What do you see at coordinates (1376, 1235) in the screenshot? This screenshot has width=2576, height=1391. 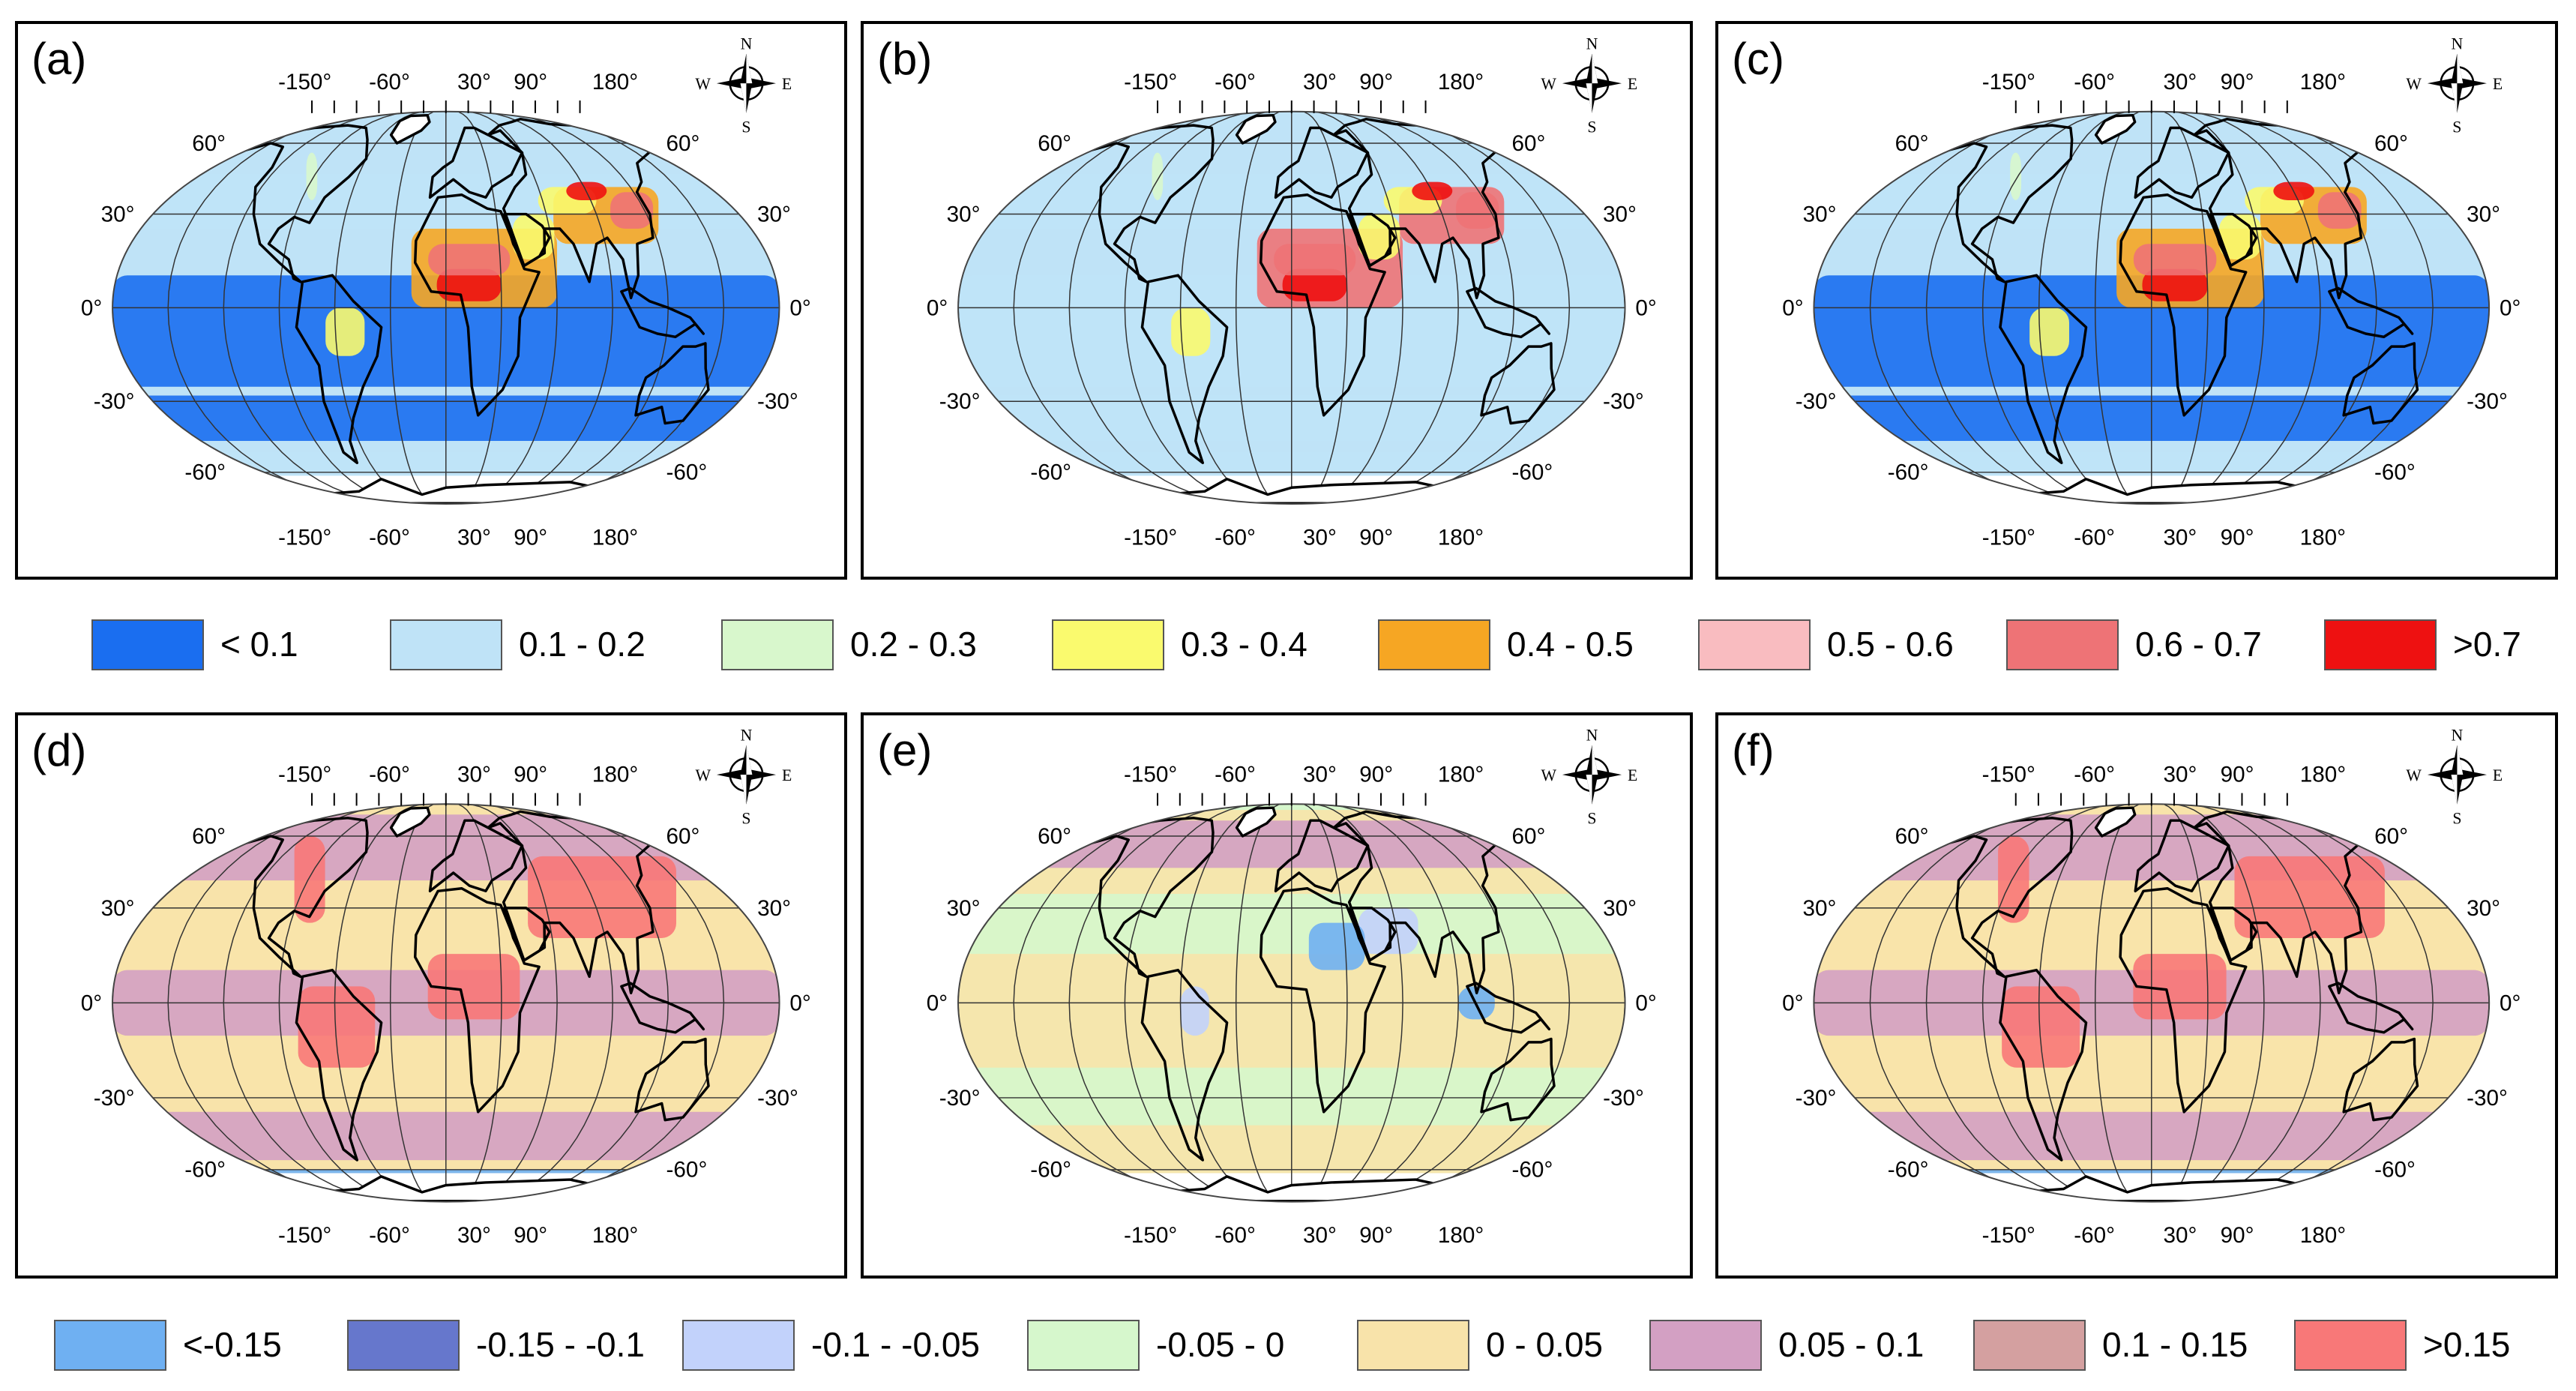 I see `lon-tick-bottom: 90°` at bounding box center [1376, 1235].